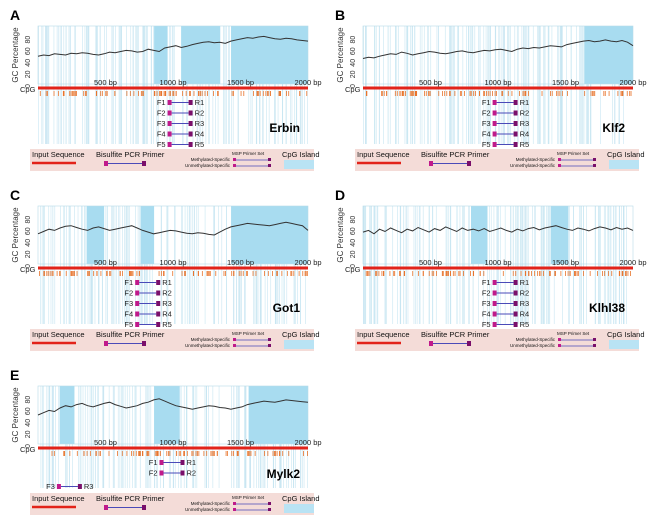 Image resolution: width=650 pixels, height=524 pixels. What do you see at coordinates (284, 128) in the screenshot?
I see `gene-name: Erbin` at bounding box center [284, 128].